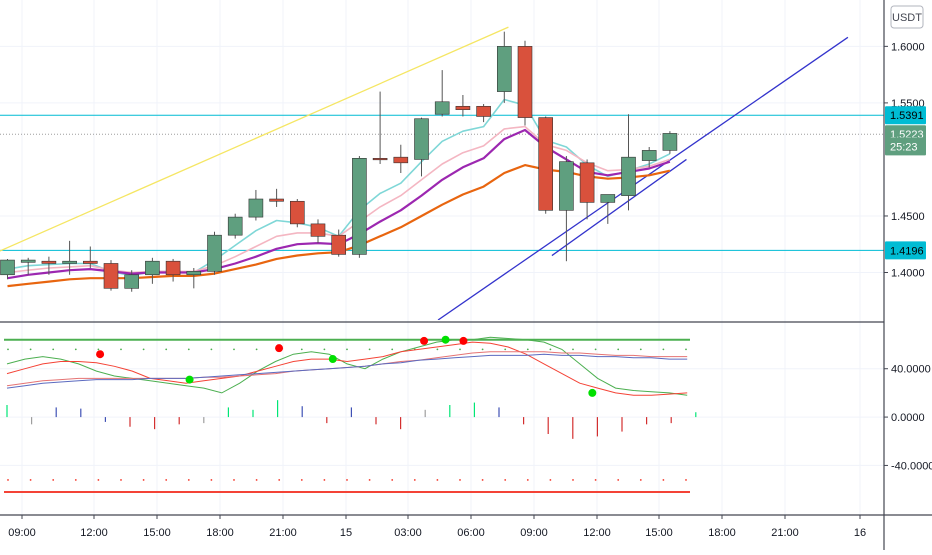 This screenshot has width=932, height=555. Describe the element at coordinates (908, 418) in the screenshot. I see `oscillator-tick-label: 0.0000` at that location.